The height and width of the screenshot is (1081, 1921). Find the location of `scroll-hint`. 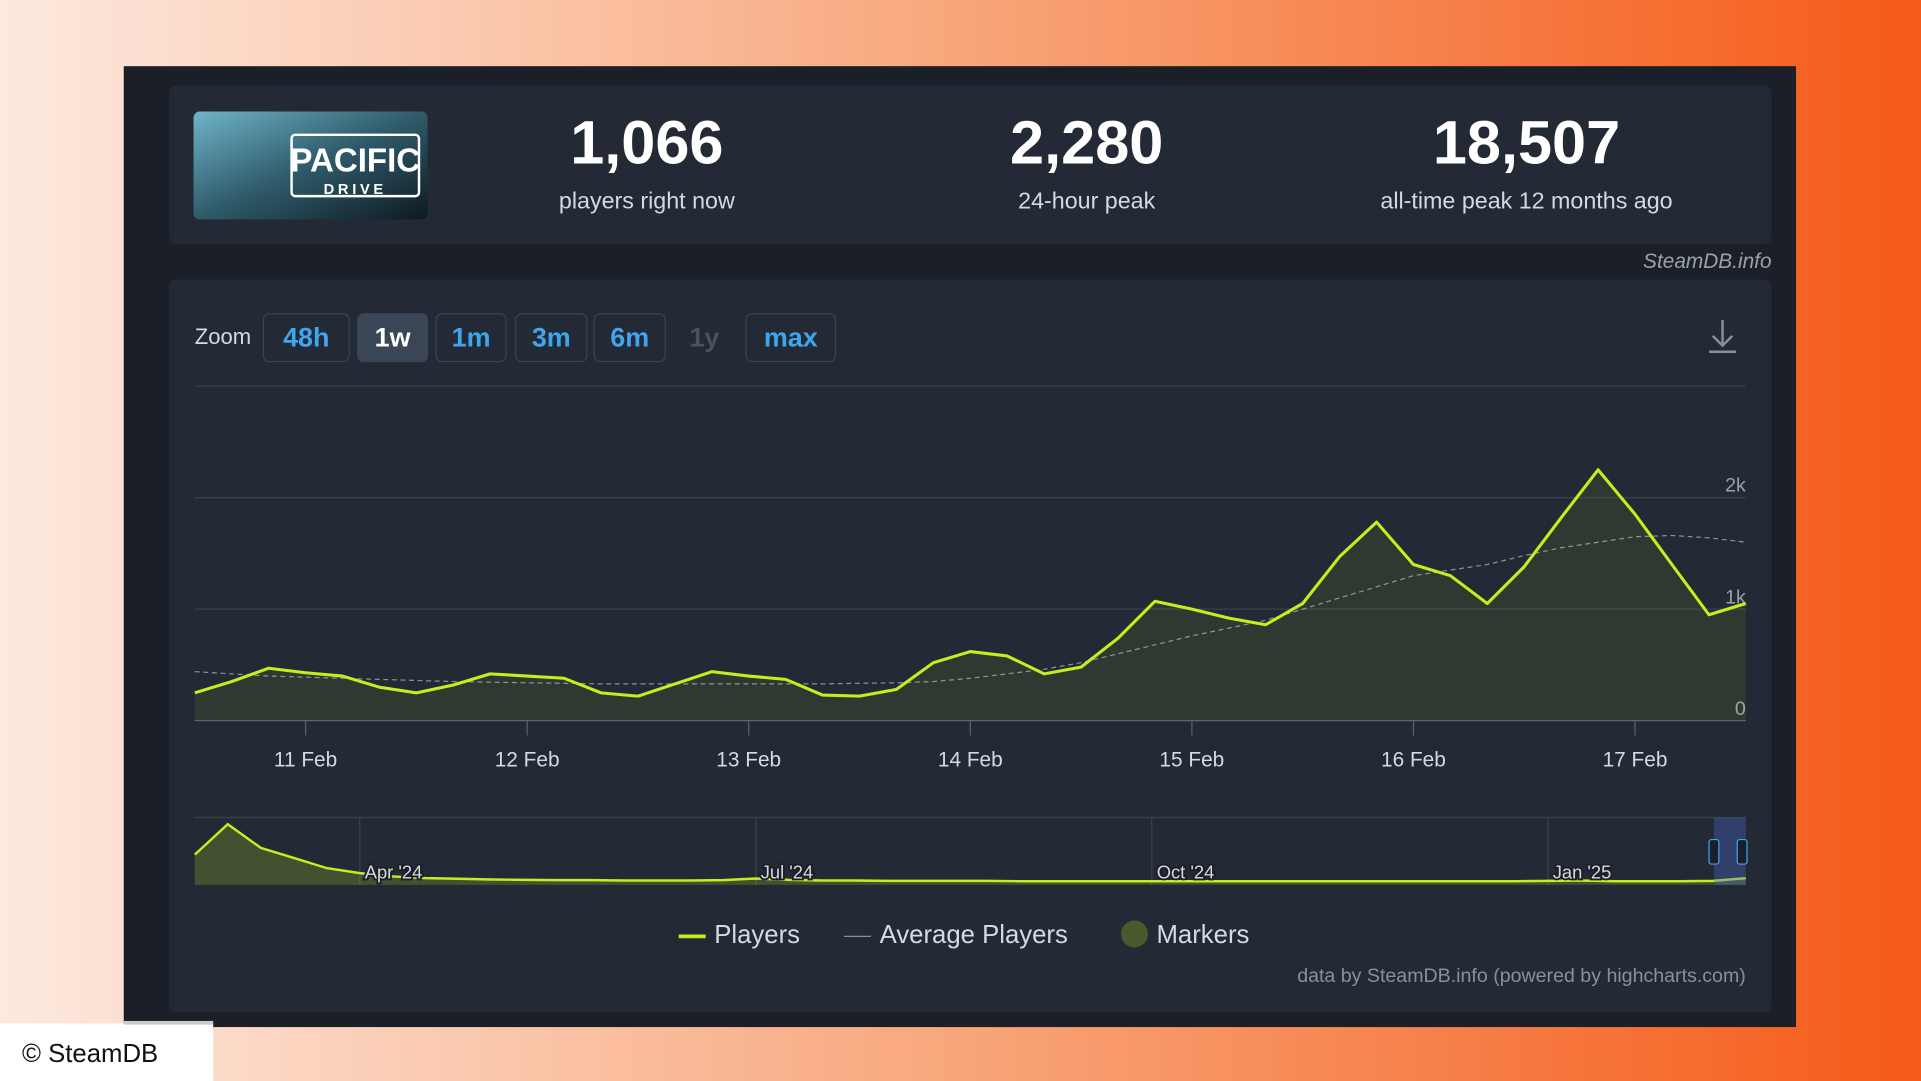

scroll-hint is located at coordinates (168, 1022).